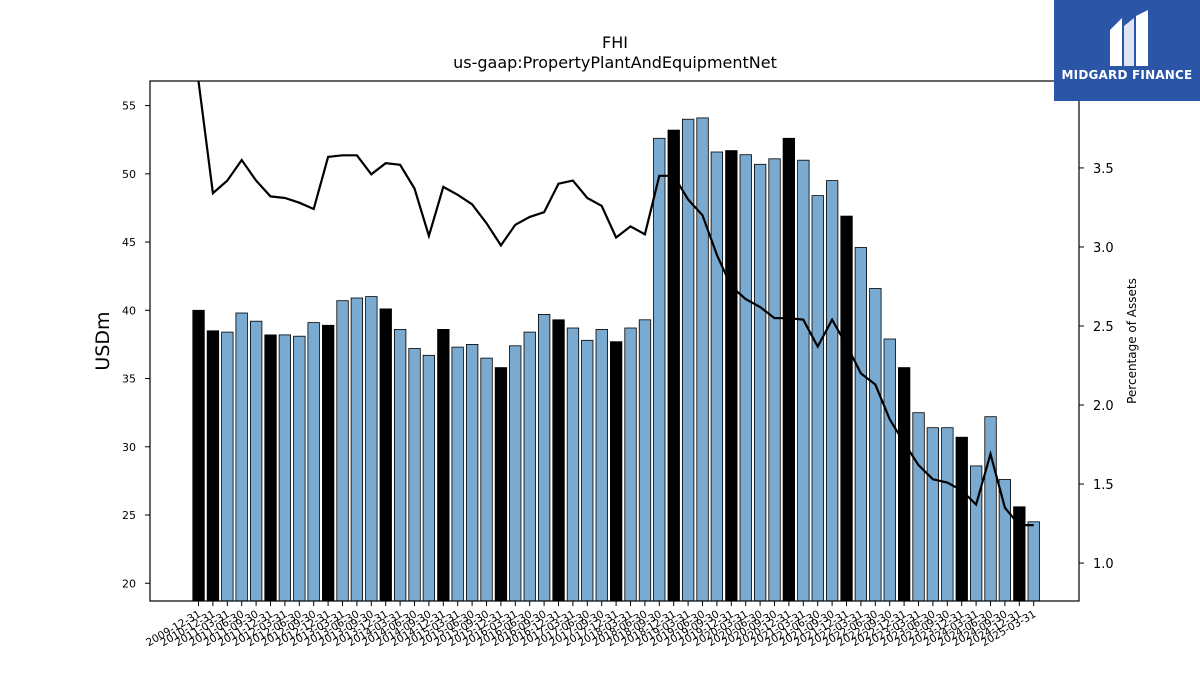 This screenshot has width=1200, height=675. What do you see at coordinates (1103, 248) in the screenshot?
I see `y2-tick-label: 3.0` at bounding box center [1103, 248].